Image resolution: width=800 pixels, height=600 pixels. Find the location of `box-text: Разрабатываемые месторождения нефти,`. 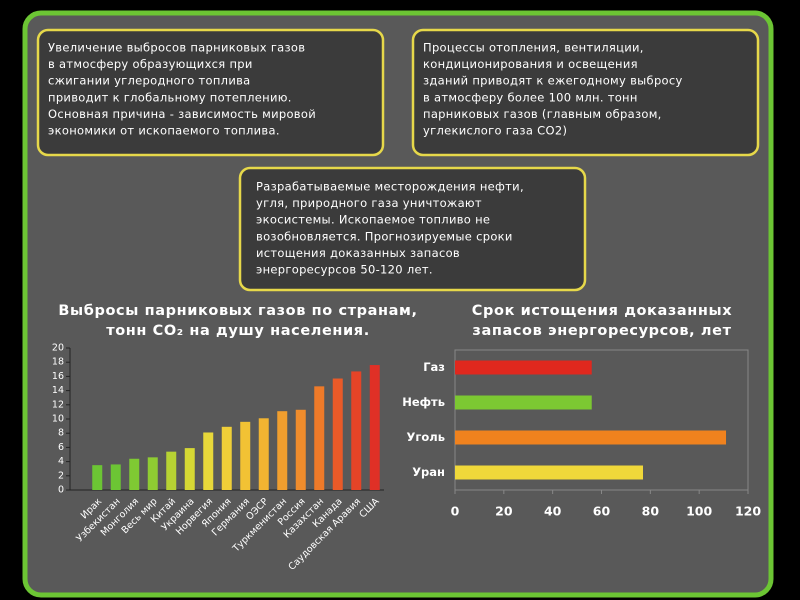

box-text: Разрабатываемые месторождения нефти, is located at coordinates (390, 187).